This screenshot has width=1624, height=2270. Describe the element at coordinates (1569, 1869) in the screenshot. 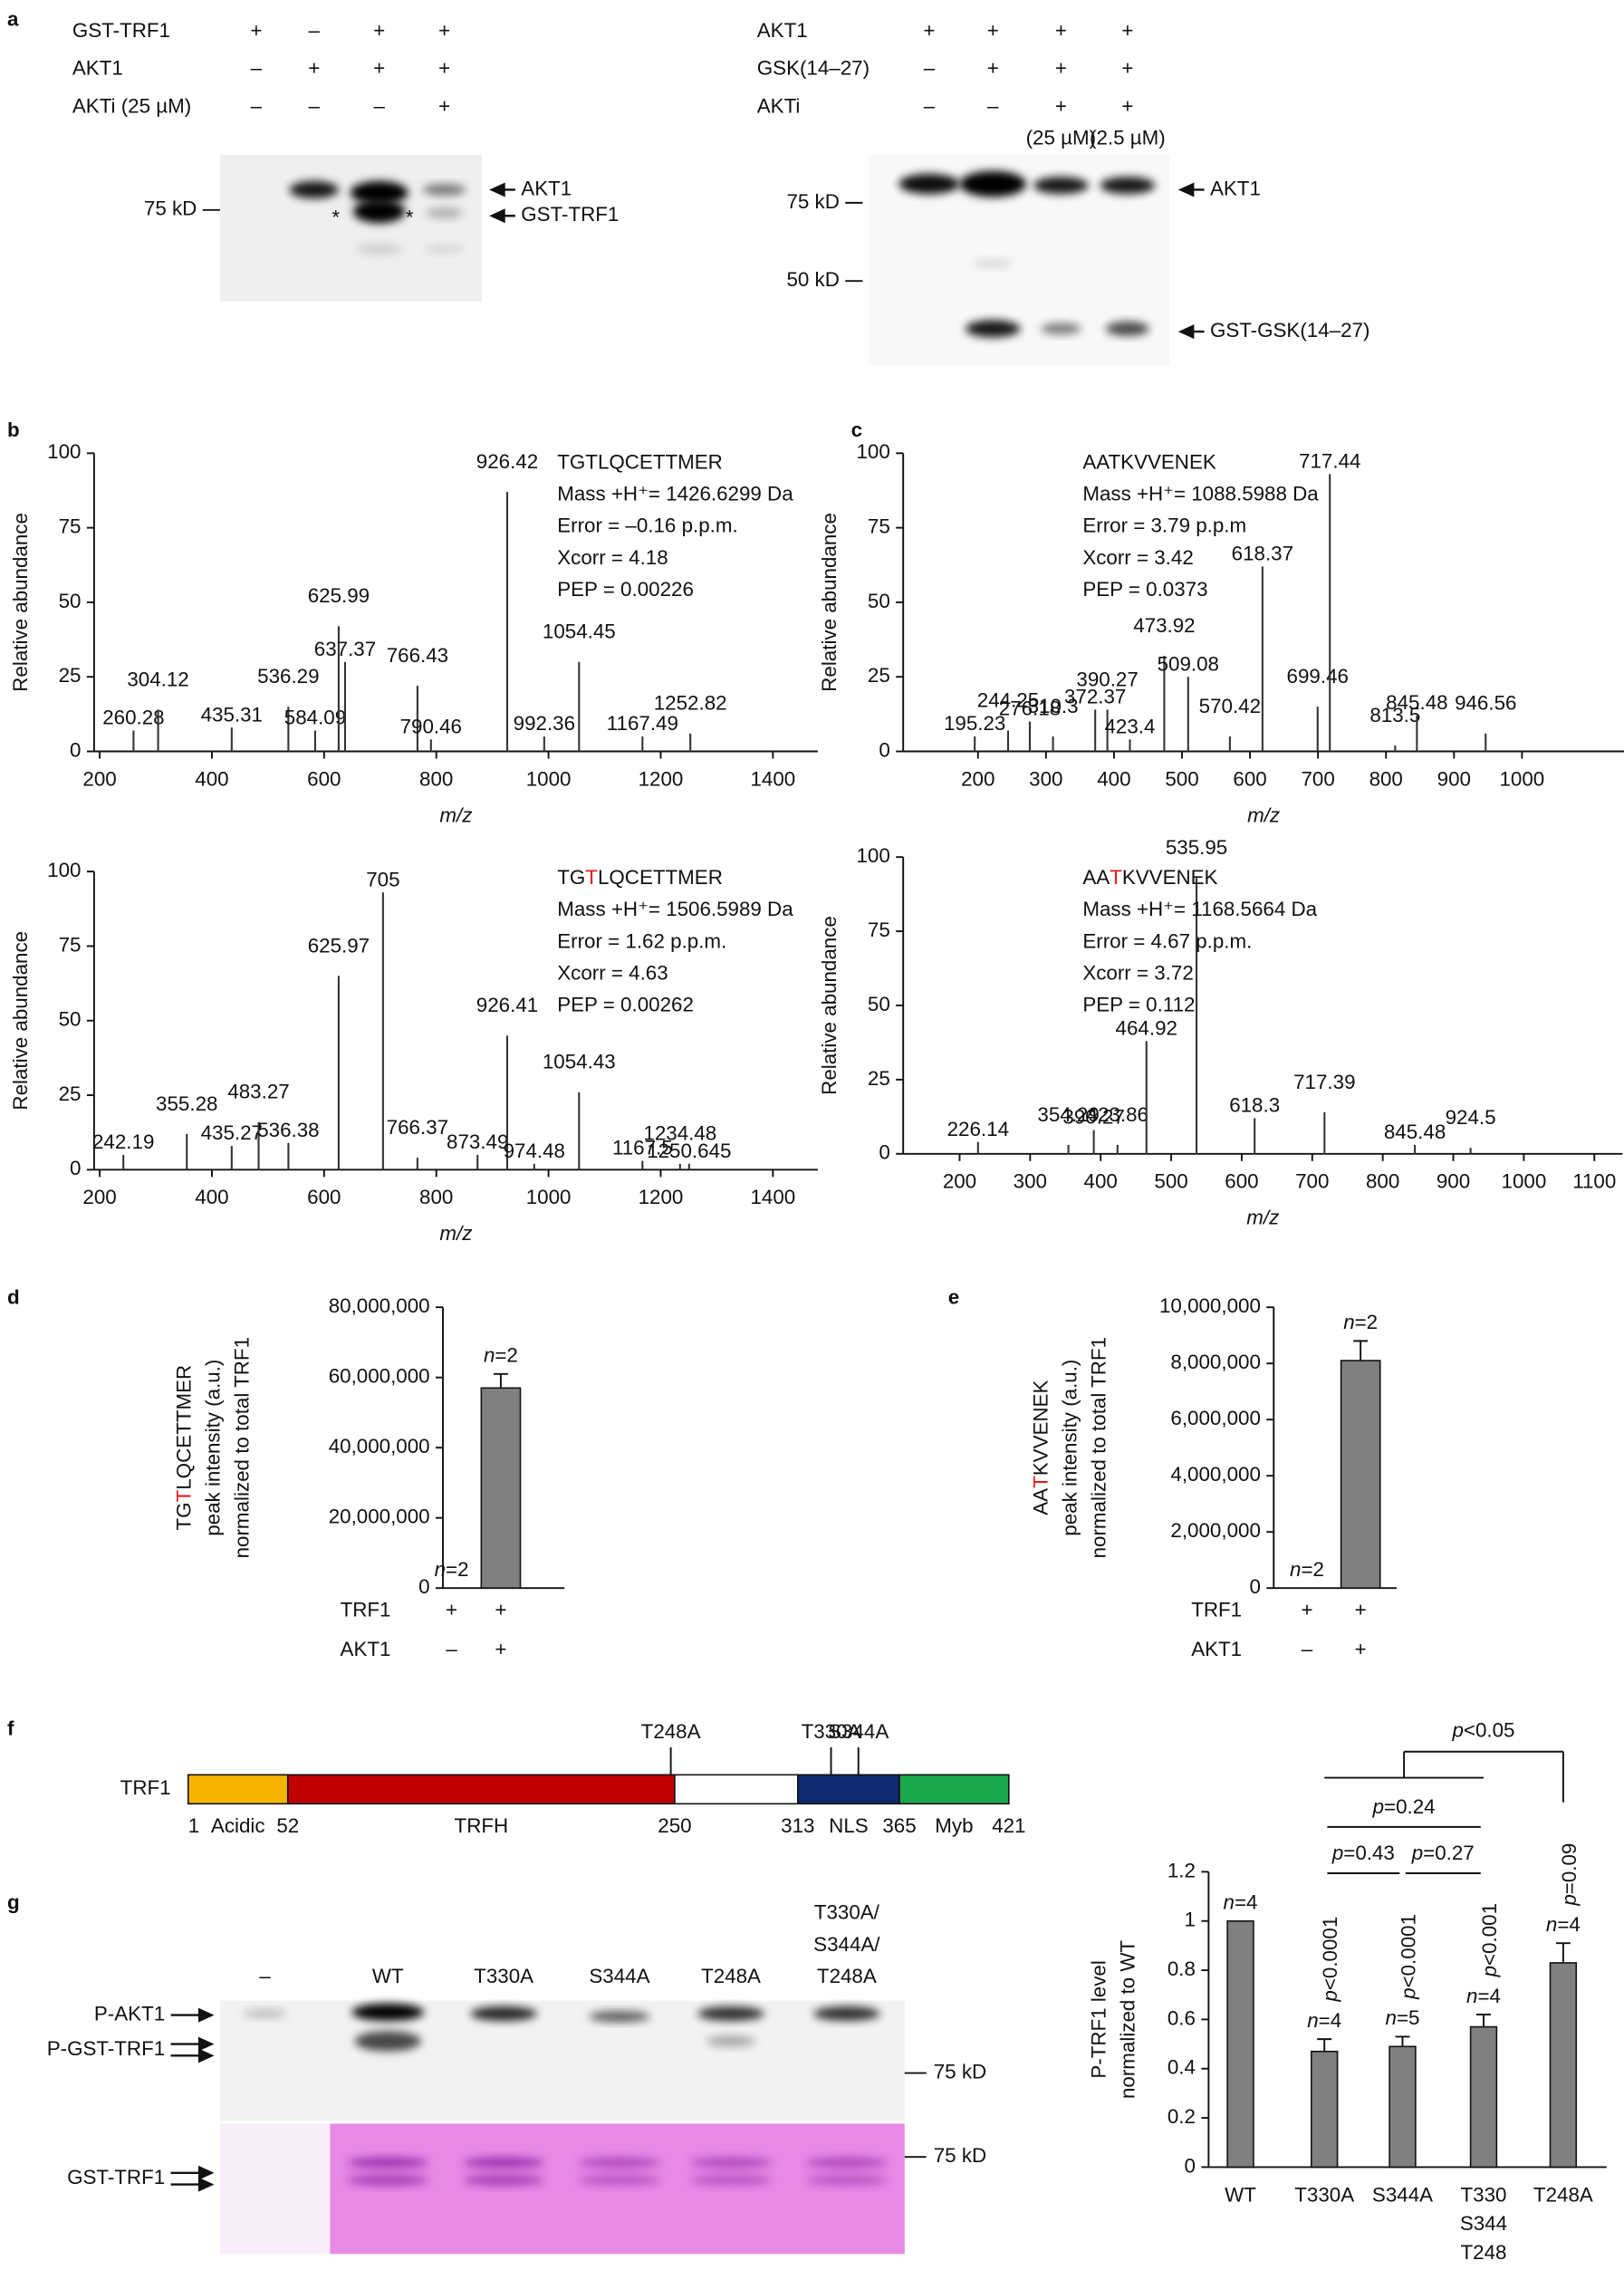

I see `relation: =0.09` at that location.